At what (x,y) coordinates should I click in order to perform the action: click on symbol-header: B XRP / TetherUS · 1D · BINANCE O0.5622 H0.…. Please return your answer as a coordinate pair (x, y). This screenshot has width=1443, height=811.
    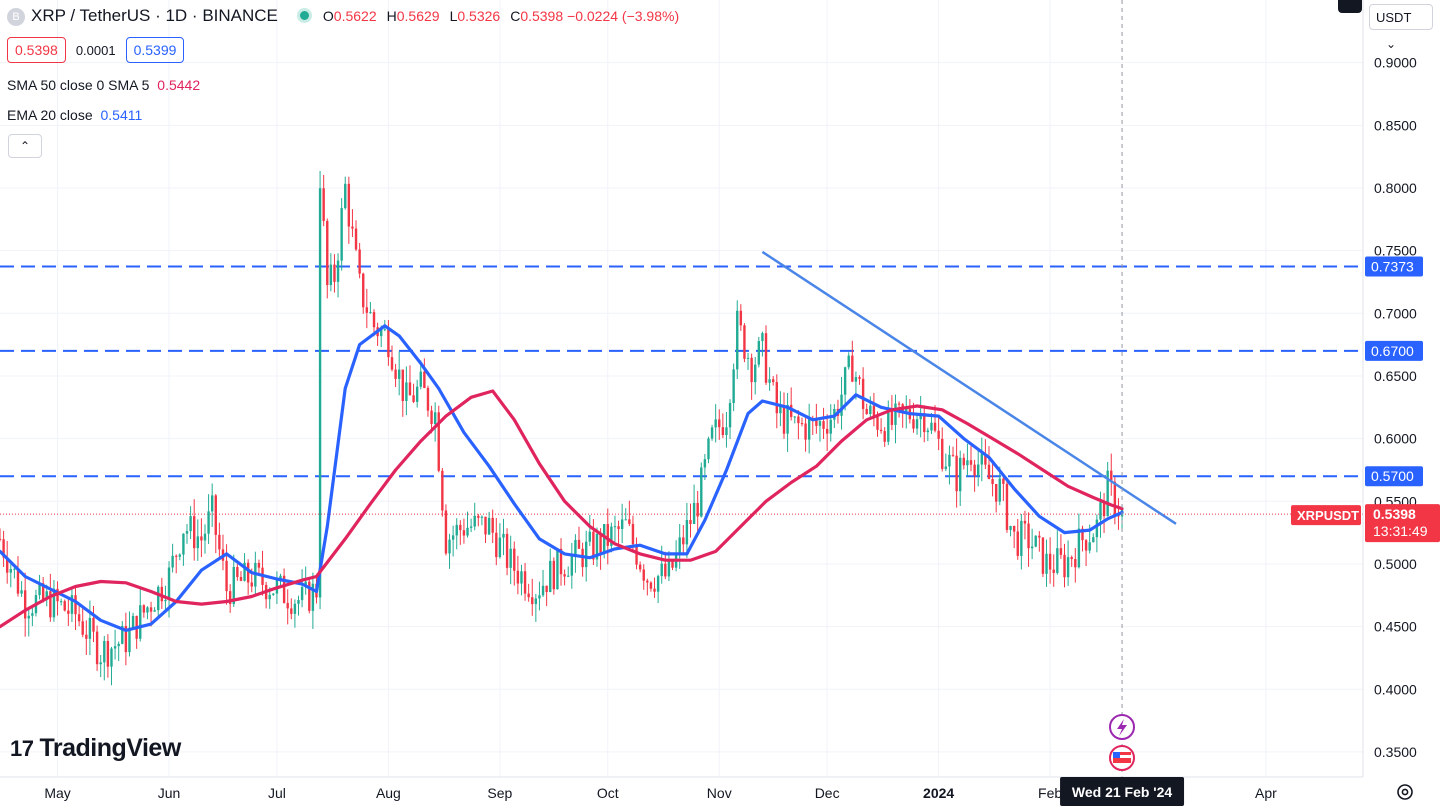
    Looking at the image, I should click on (343, 16).